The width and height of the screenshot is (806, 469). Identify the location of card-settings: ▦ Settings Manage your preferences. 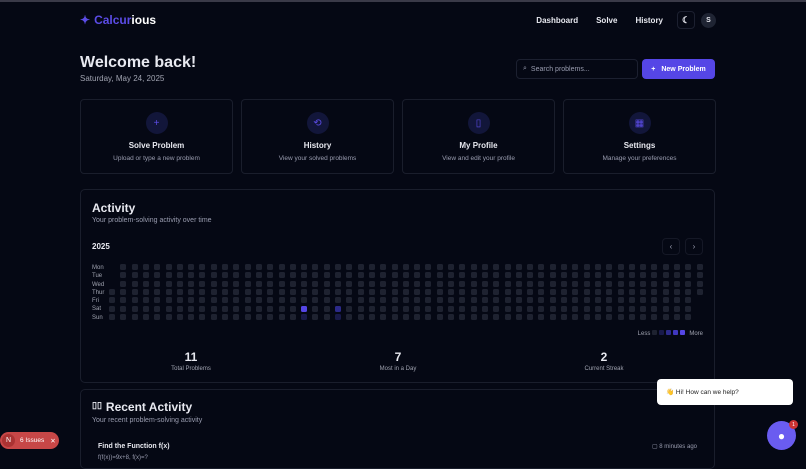
(639, 136).